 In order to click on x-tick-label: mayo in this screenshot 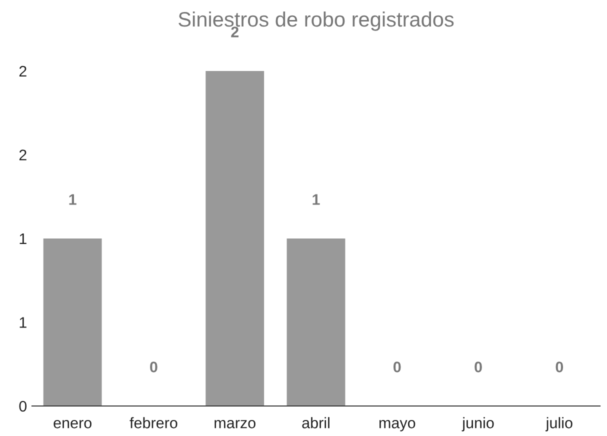, I will do `click(397, 426)`.